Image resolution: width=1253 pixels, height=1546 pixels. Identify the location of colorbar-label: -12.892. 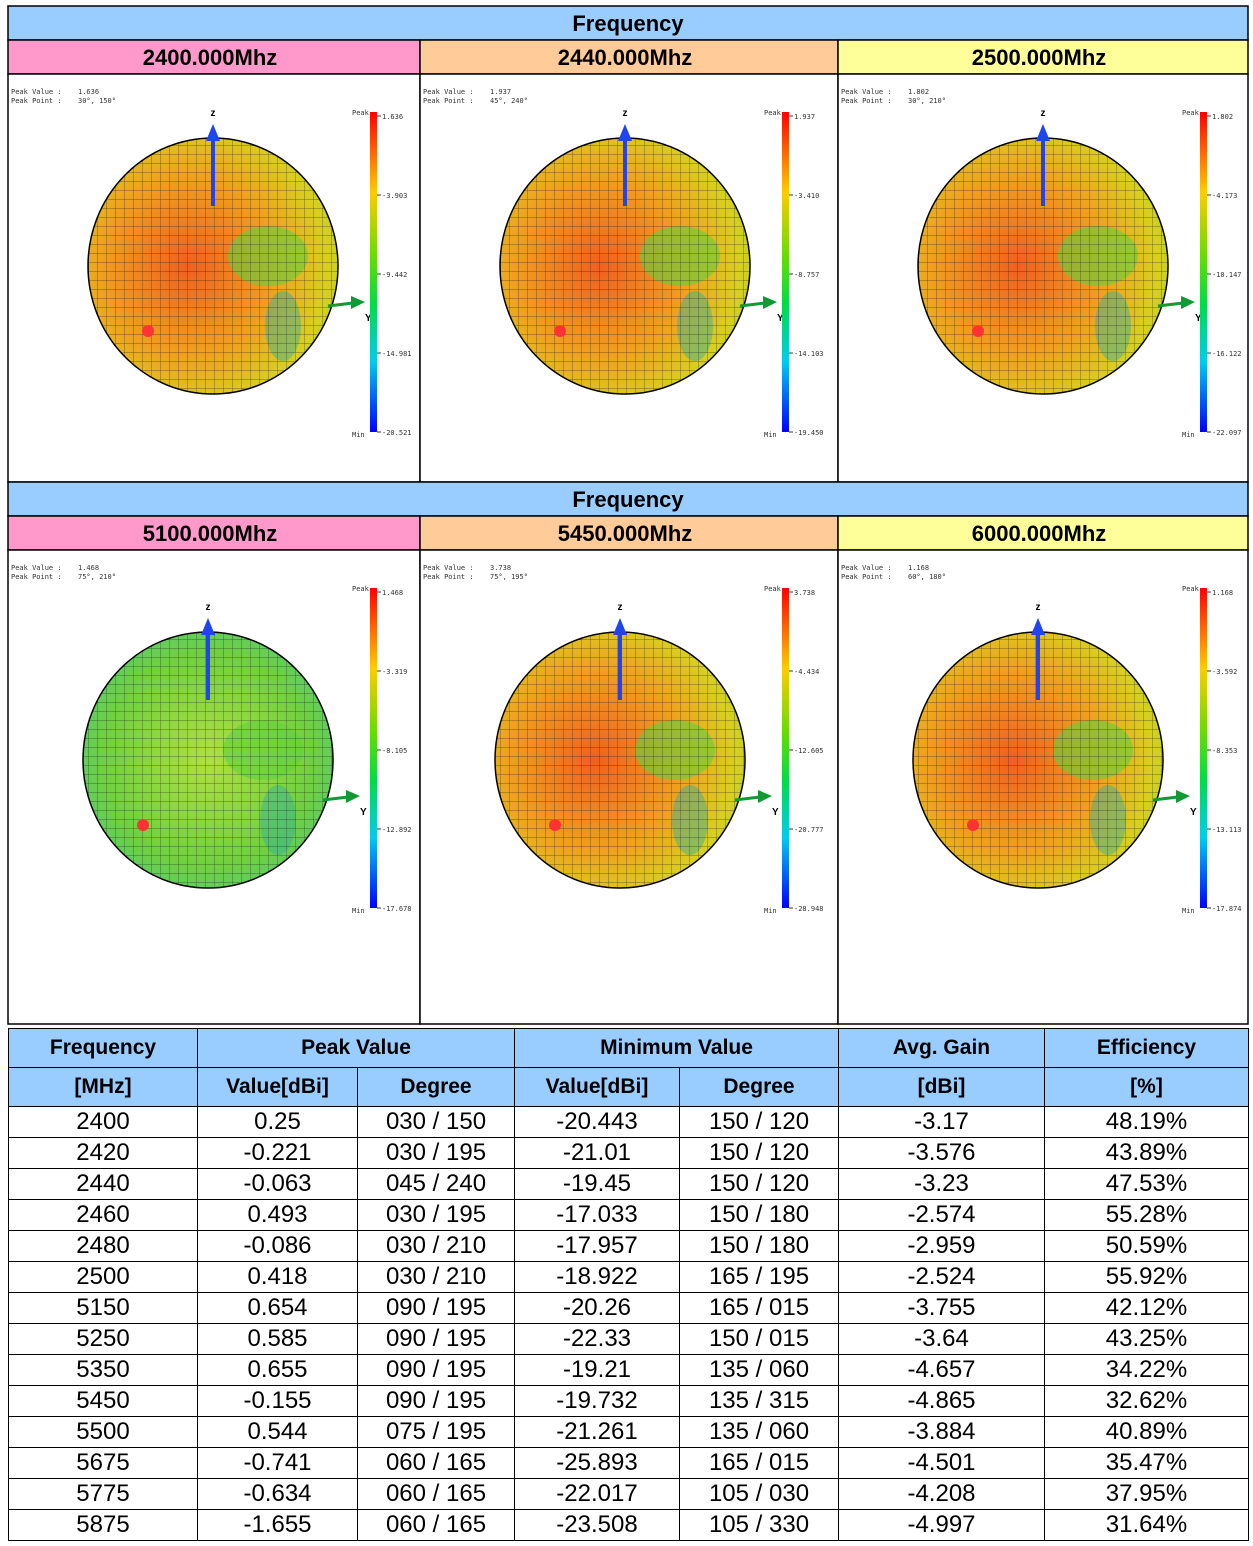
(397, 830).